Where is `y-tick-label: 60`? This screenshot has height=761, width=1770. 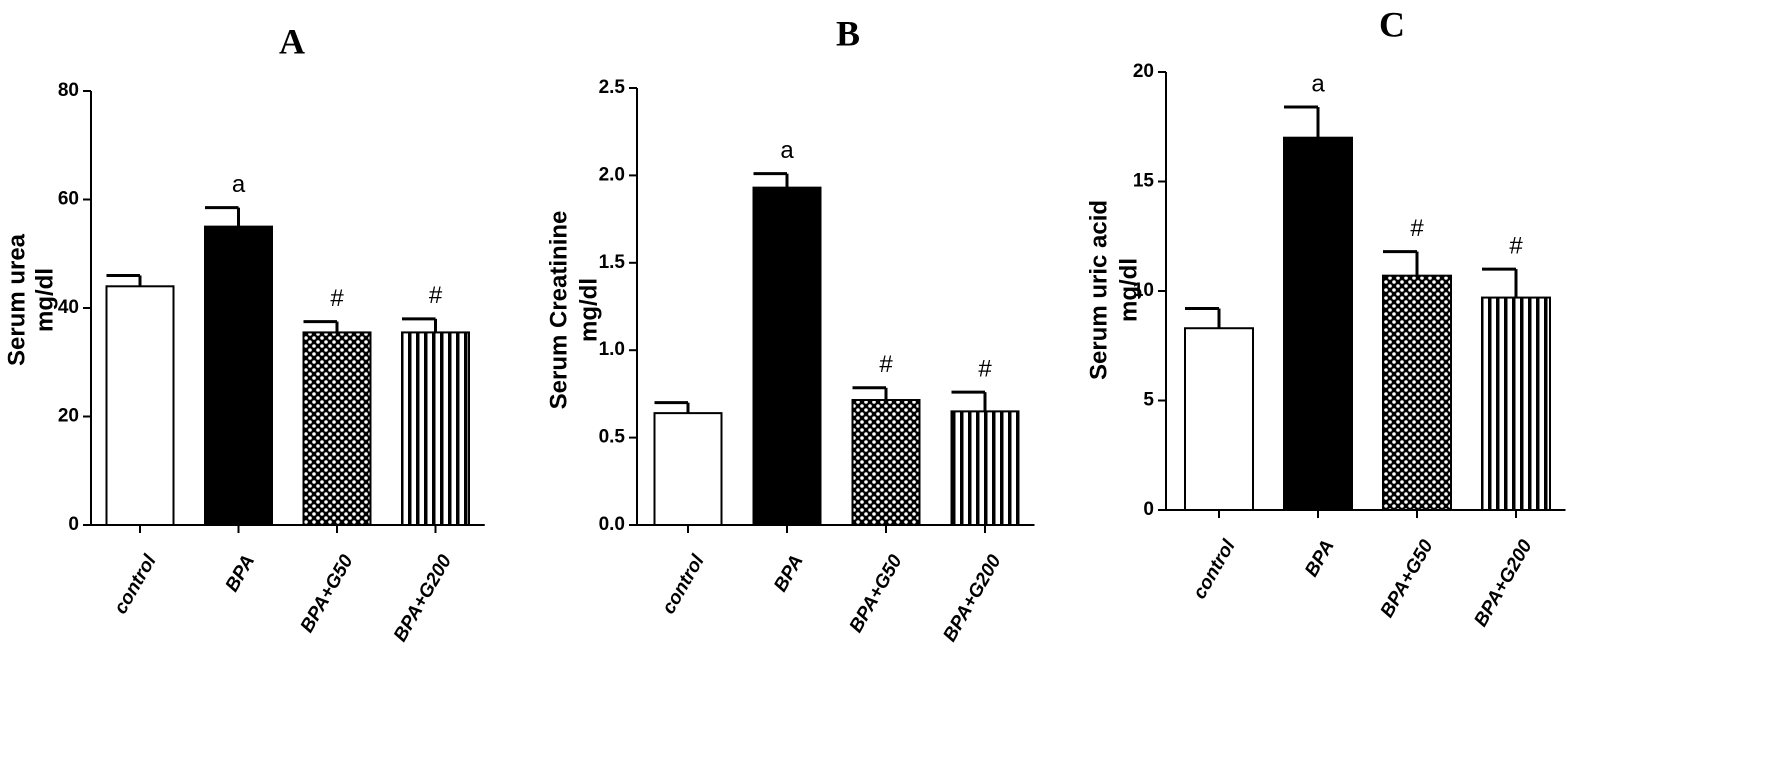 y-tick-label: 60 is located at coordinates (68, 199).